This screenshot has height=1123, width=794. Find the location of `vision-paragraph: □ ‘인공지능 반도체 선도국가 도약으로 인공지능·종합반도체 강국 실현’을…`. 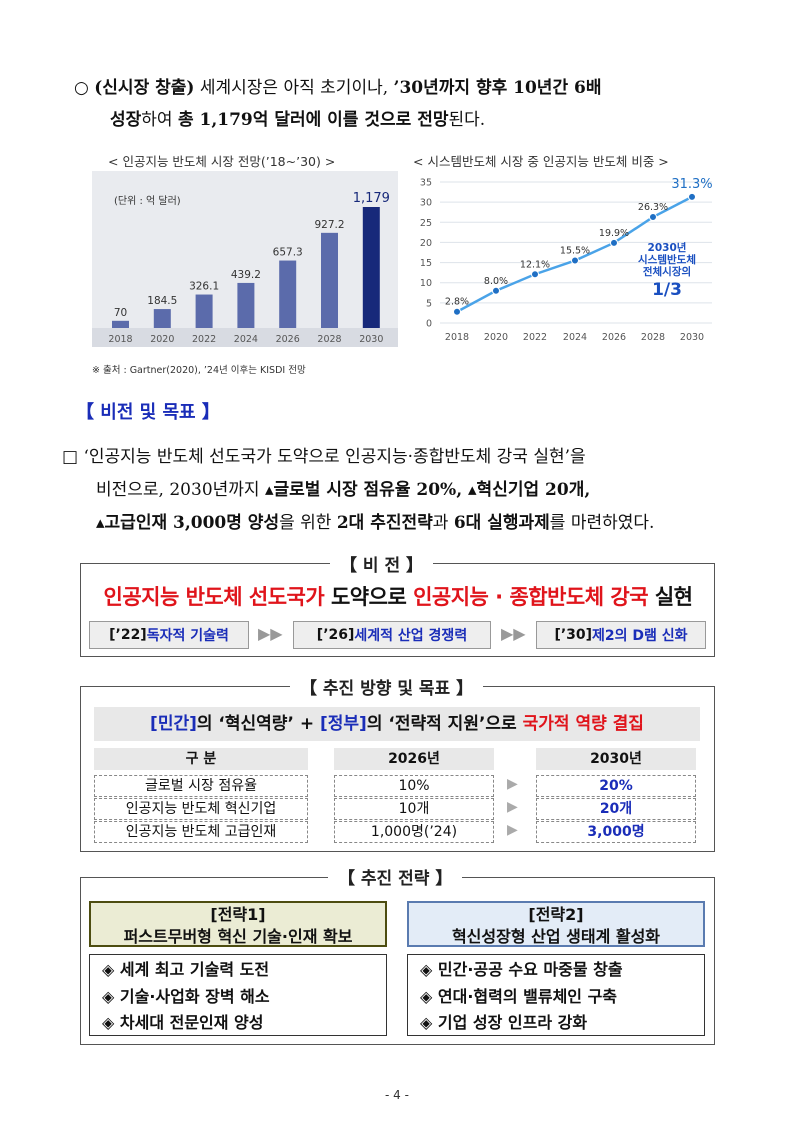

vision-paragraph: □ ‘인공지능 반도체 선도국가 도약으로 인공지능·종합반도체 강국 실현’을… is located at coordinates (402, 490).